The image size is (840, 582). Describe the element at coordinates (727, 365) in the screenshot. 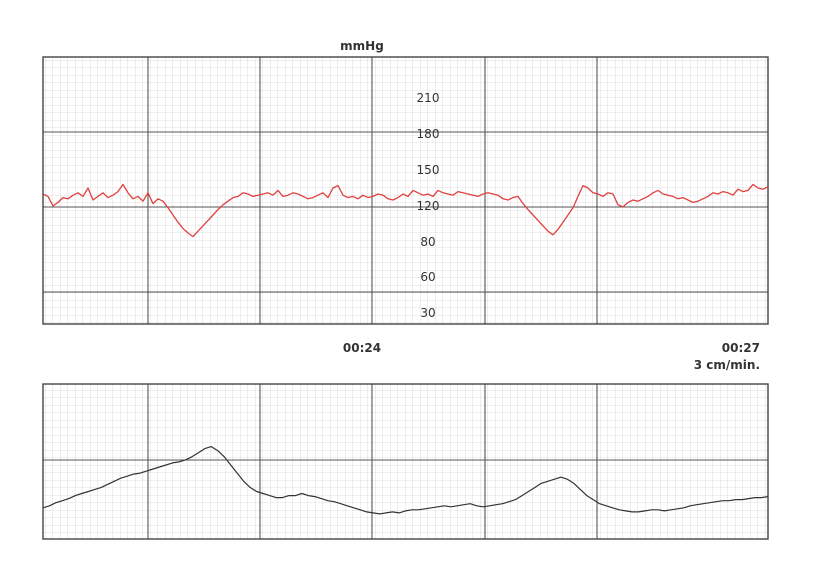

I see `speed-label: 3 cm/min.` at that location.